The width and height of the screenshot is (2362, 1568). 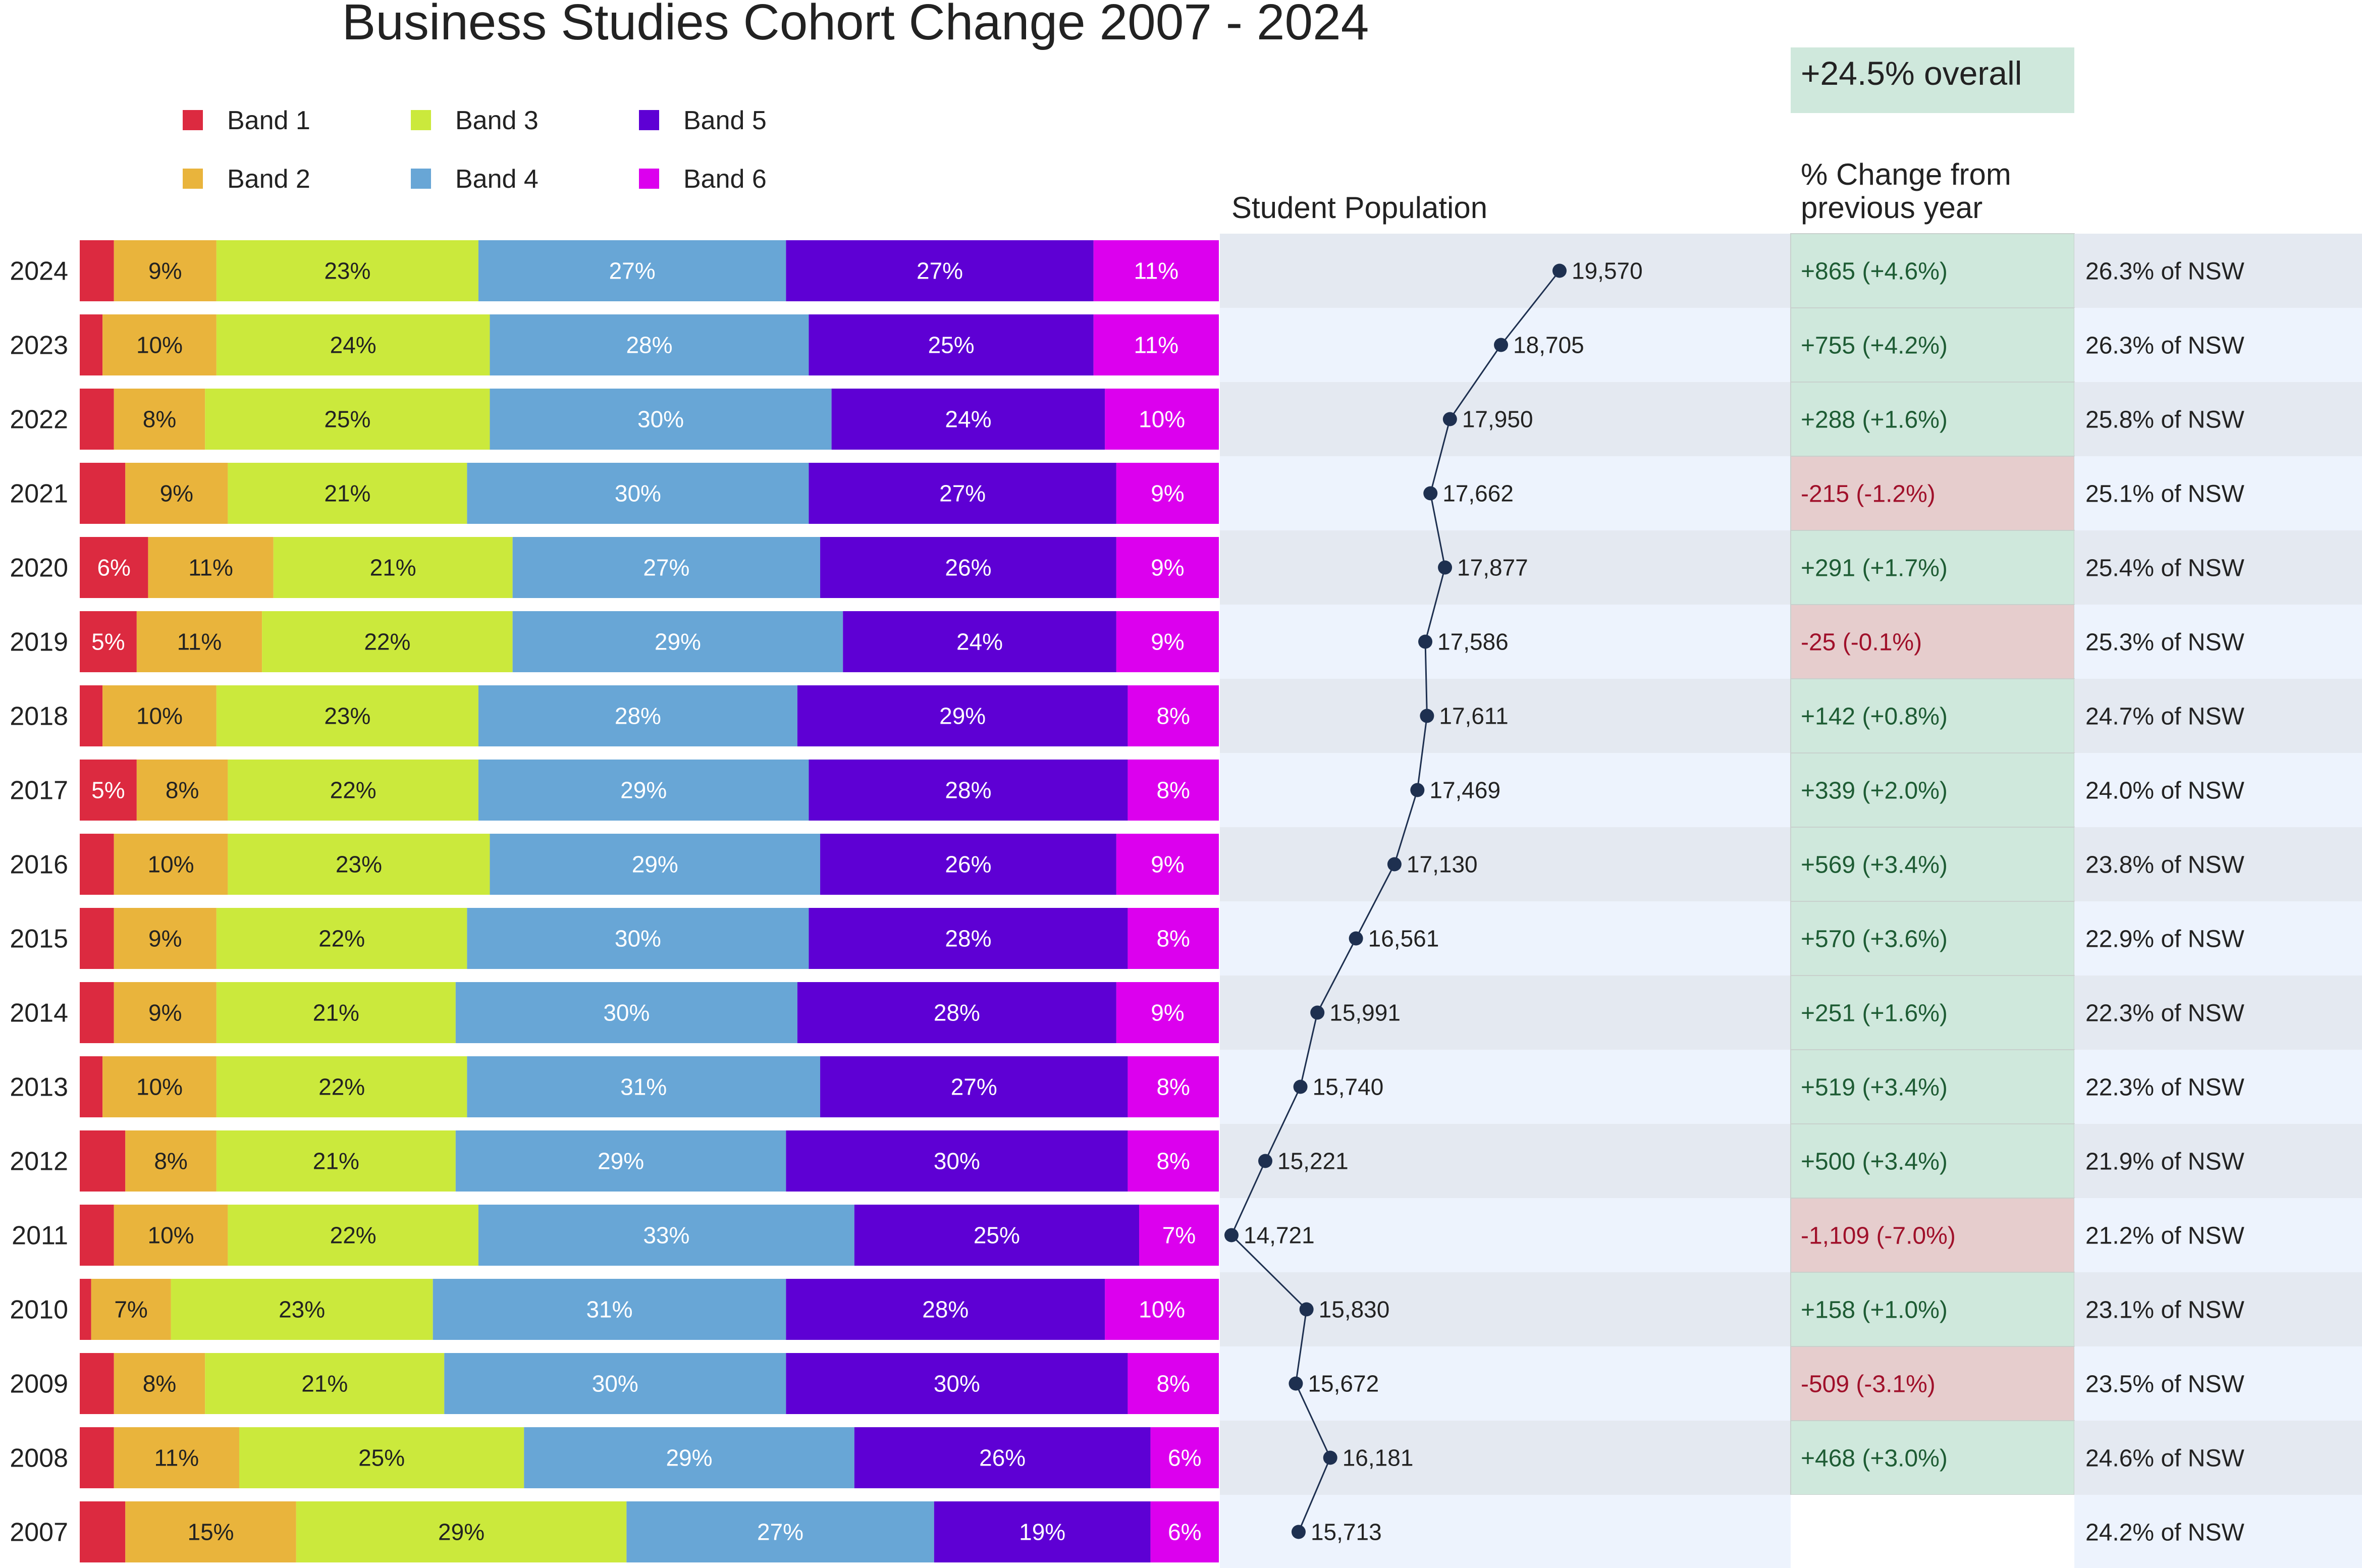 I want to click on change-label: +519 (+3.4%), so click(x=1875, y=1087).